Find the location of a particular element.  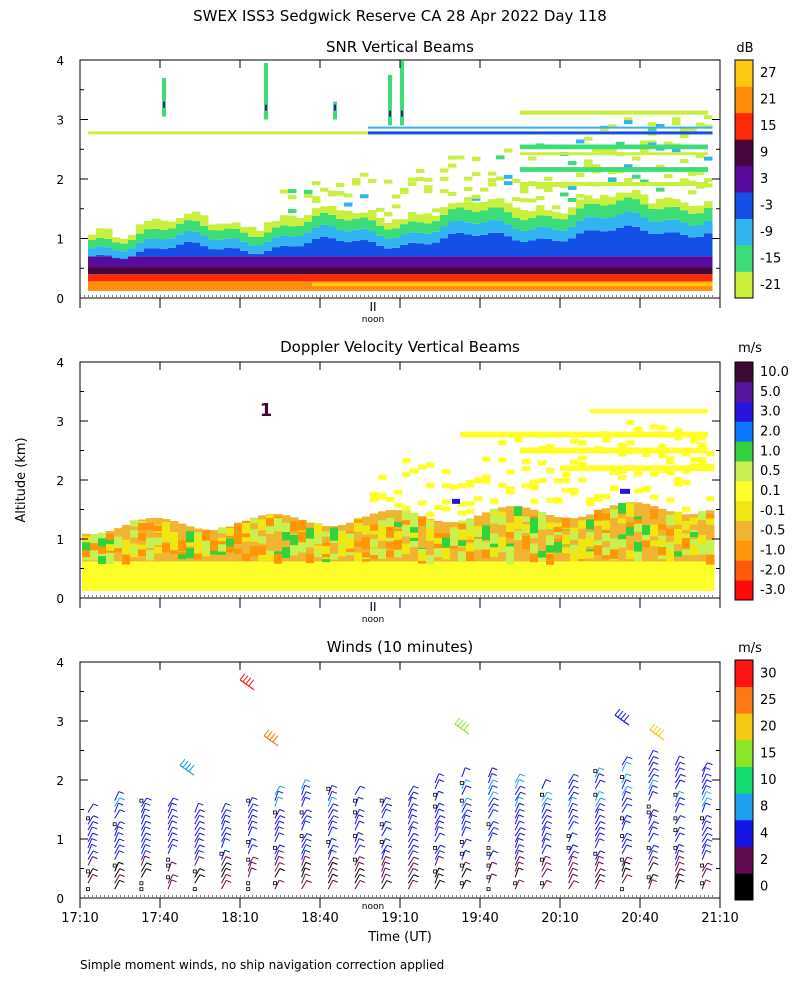

colorbar-frame is located at coordinates (744, 481).